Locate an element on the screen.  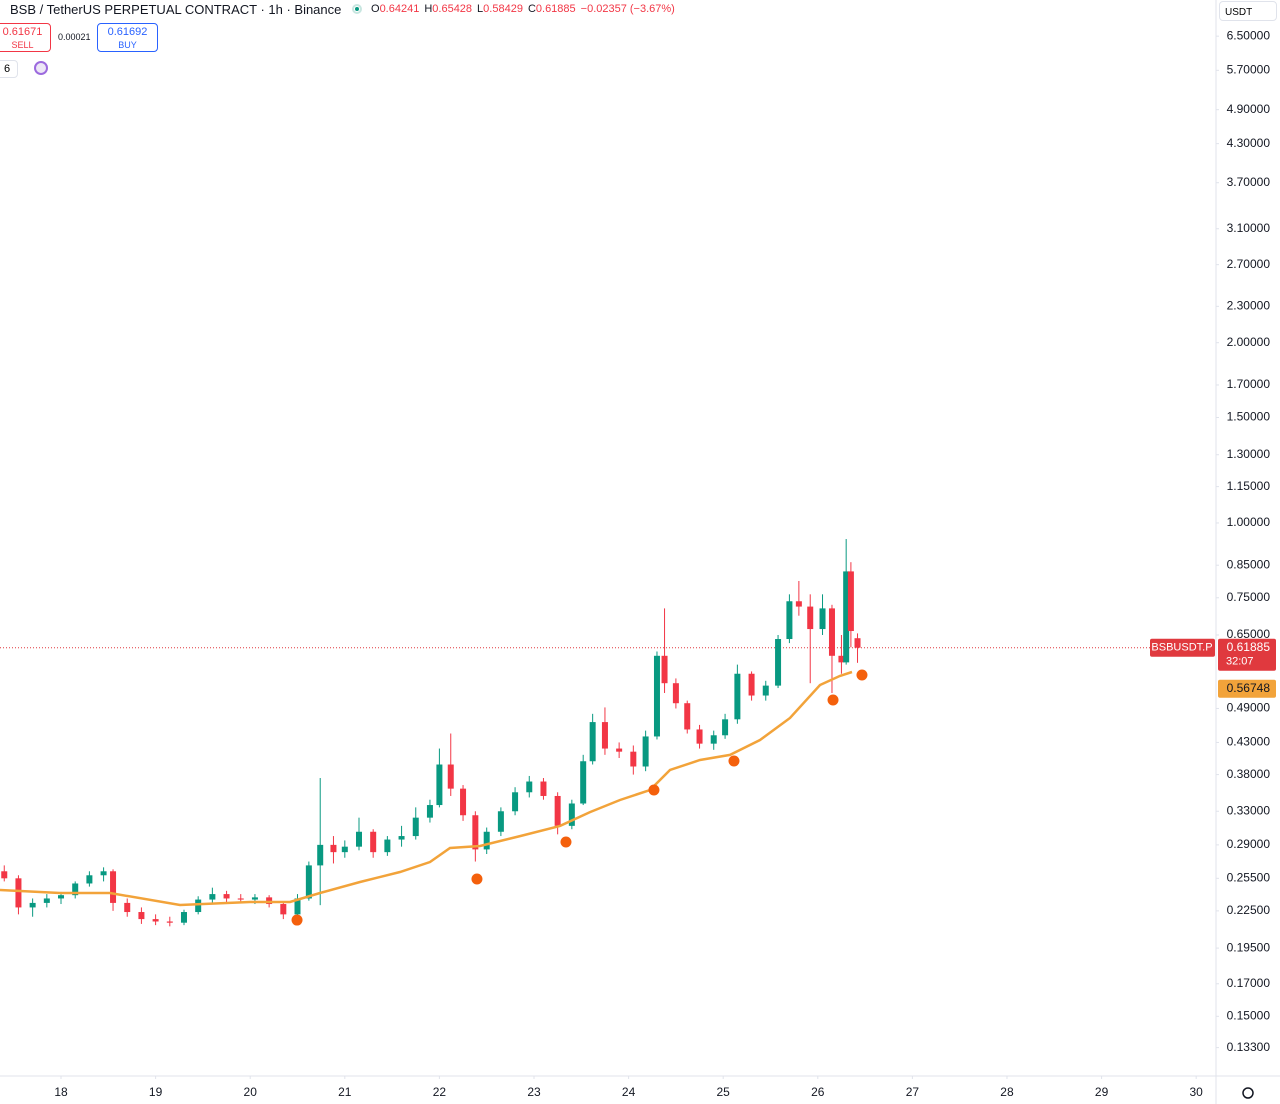
y-tick-label: 5.70000 is located at coordinates (1249, 69).